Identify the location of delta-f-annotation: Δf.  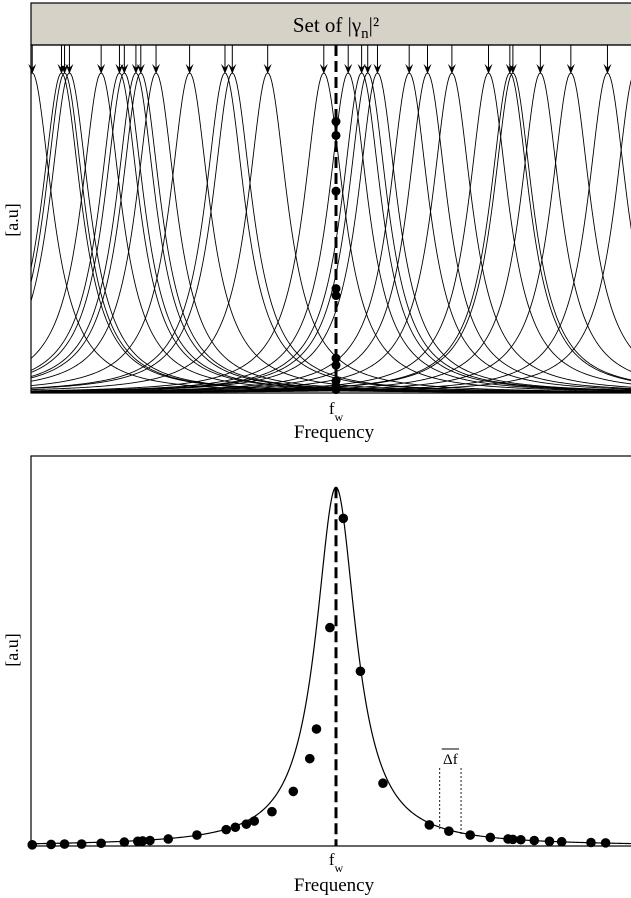
(450, 791).